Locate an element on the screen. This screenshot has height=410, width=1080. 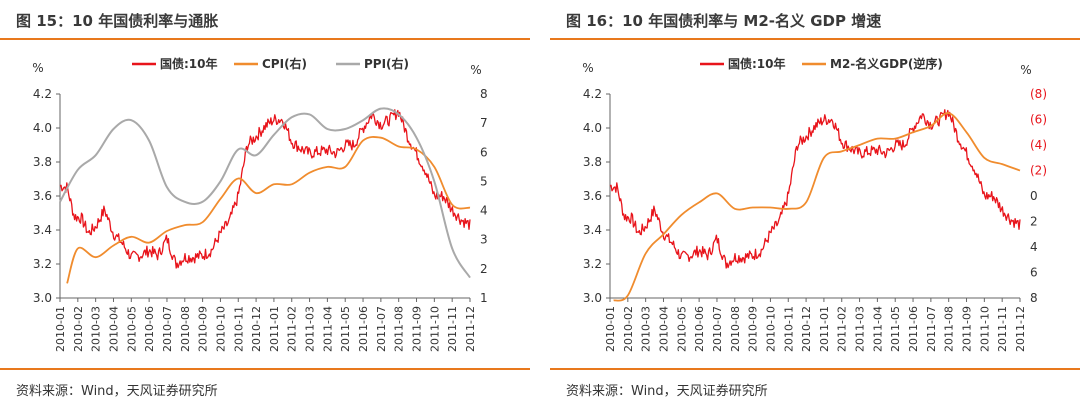
series-line-bond-10y is located at coordinates (265, 189).